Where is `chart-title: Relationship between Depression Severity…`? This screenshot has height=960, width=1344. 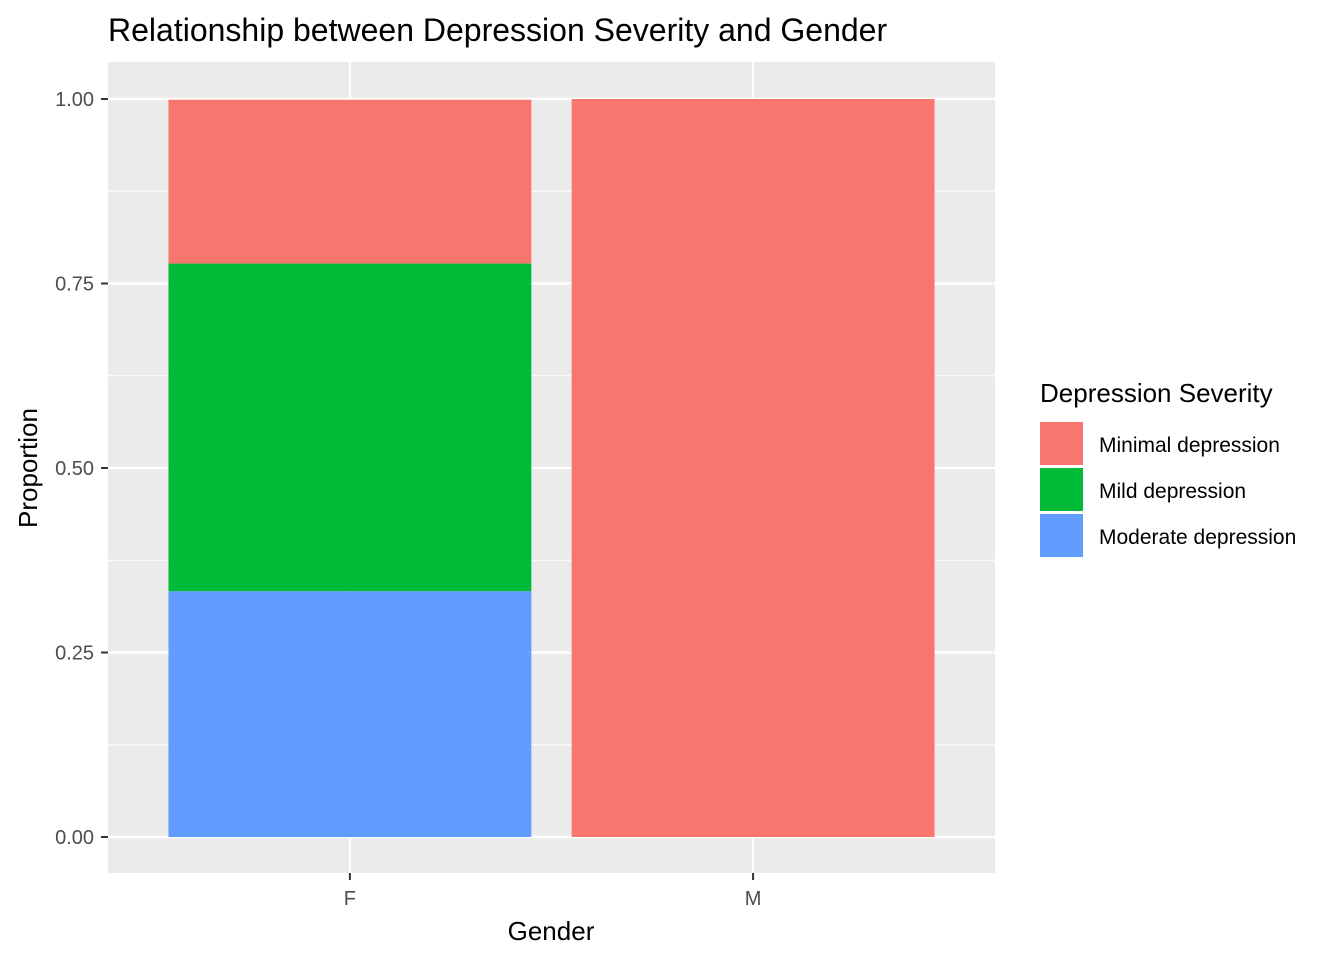 chart-title: Relationship between Depression Severity… is located at coordinates (497, 30).